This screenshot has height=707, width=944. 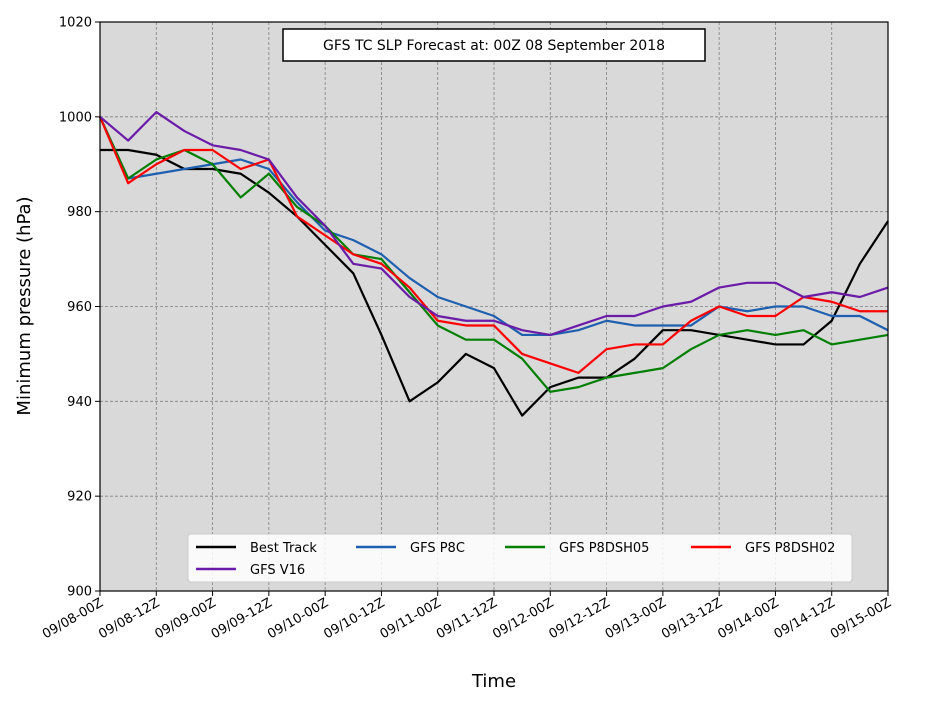 I want to click on y-tick-label: 1000, so click(x=75, y=117).